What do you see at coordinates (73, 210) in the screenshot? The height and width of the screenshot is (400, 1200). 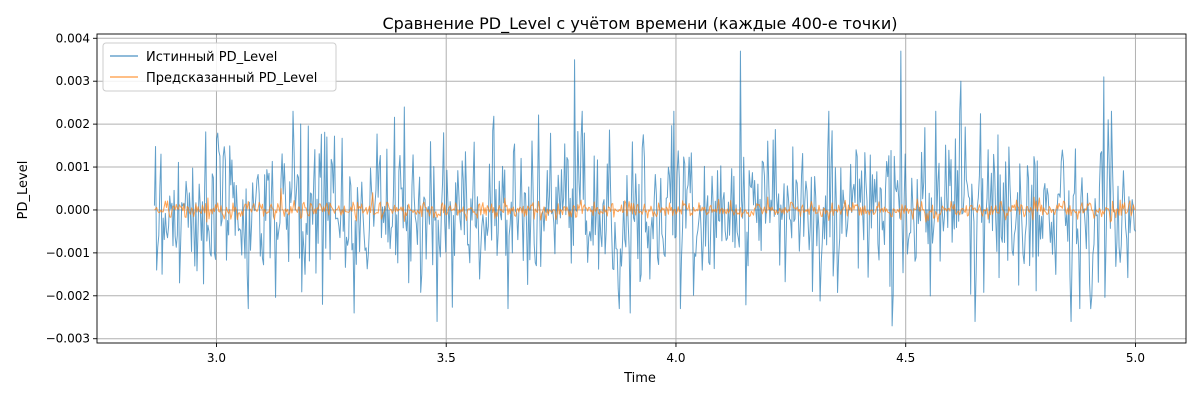 I see `y-tick-label: 0.000` at bounding box center [73, 210].